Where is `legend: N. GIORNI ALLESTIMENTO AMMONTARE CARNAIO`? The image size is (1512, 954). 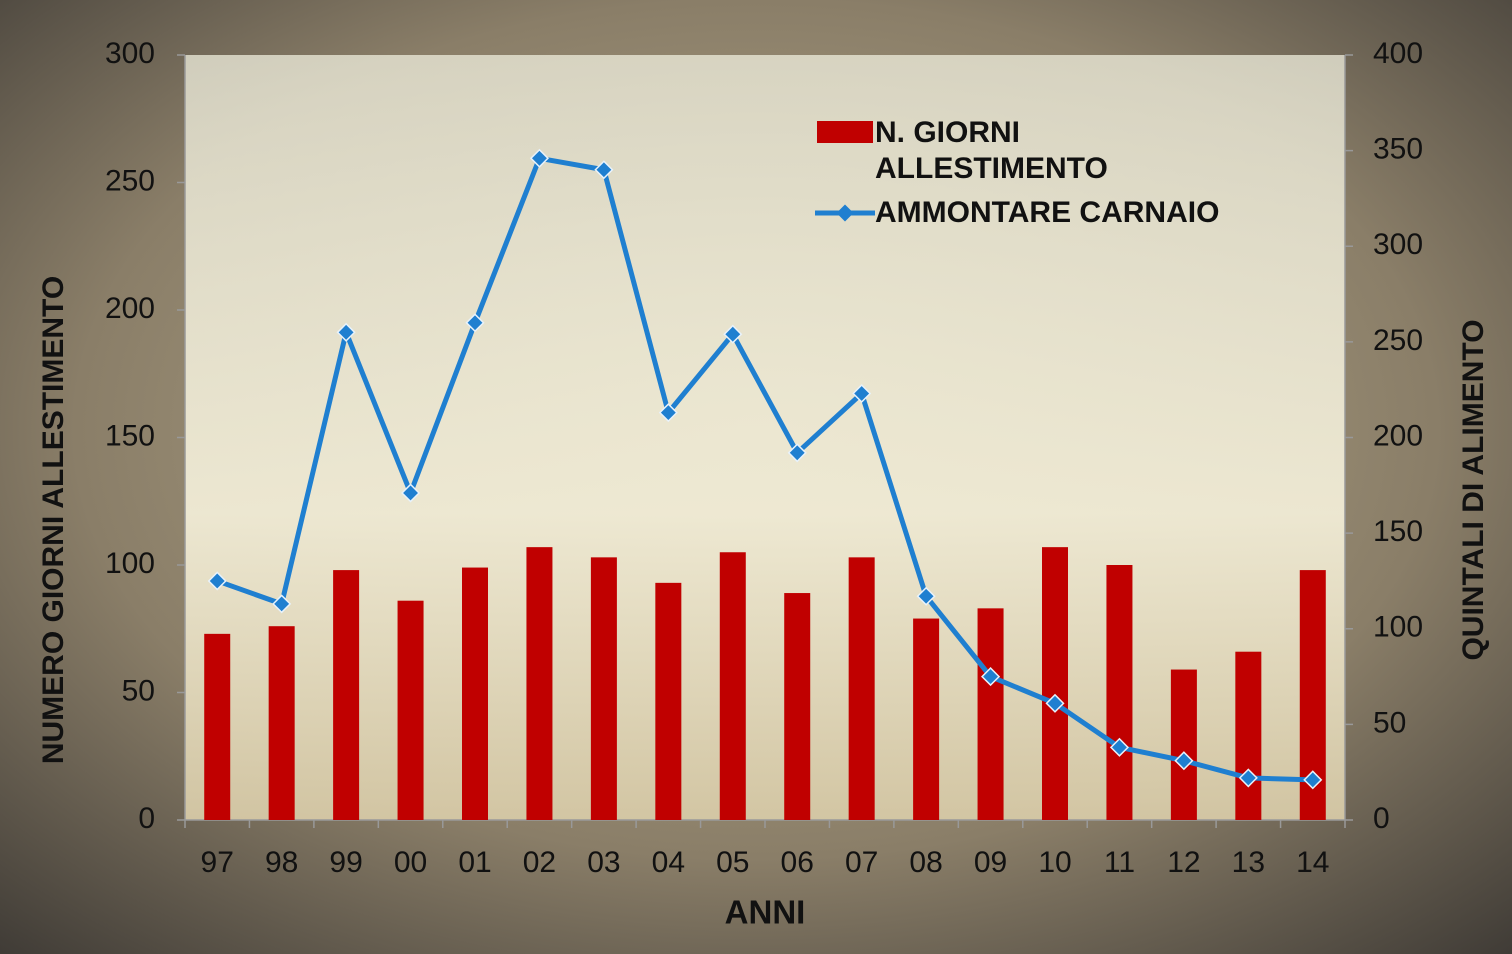
legend: N. GIORNI ALLESTIMENTO AMMONTARE CARNAIO is located at coordinates (1065, 177).